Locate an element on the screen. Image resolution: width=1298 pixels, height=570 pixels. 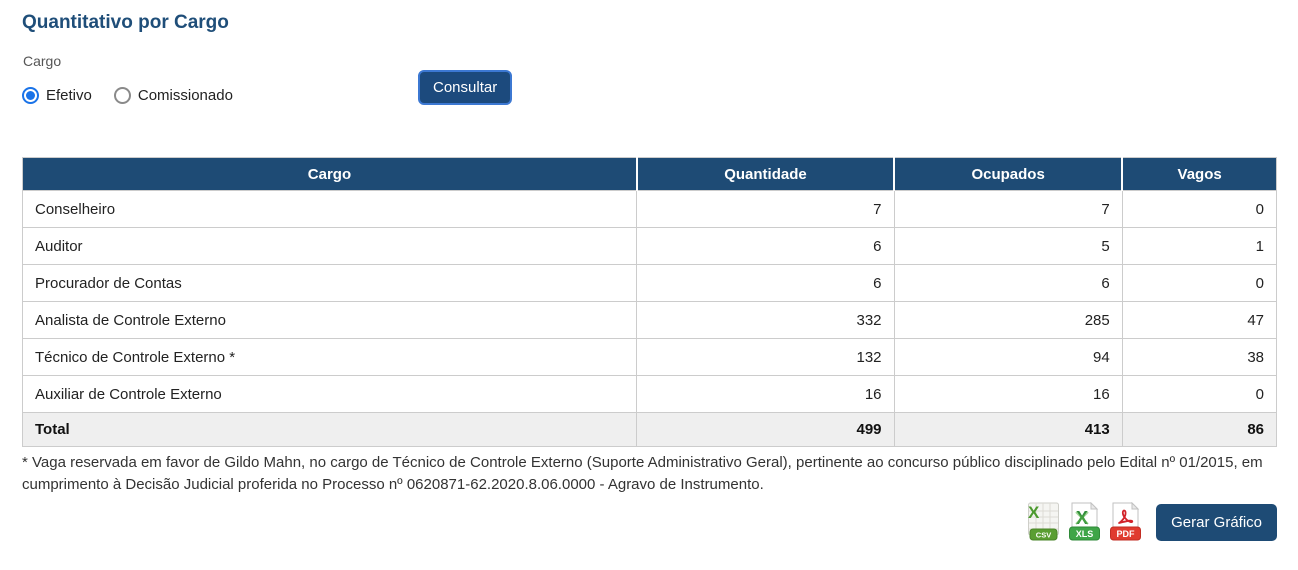
column-header-cargo: Cargo is located at coordinates (329, 174).